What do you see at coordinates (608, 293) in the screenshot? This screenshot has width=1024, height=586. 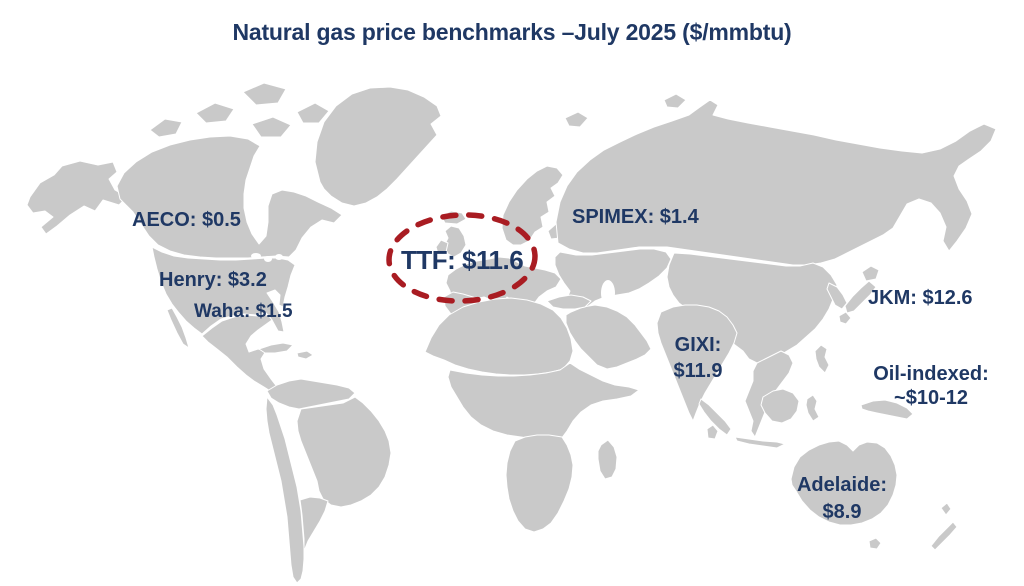 I see `water-caspian-sea` at bounding box center [608, 293].